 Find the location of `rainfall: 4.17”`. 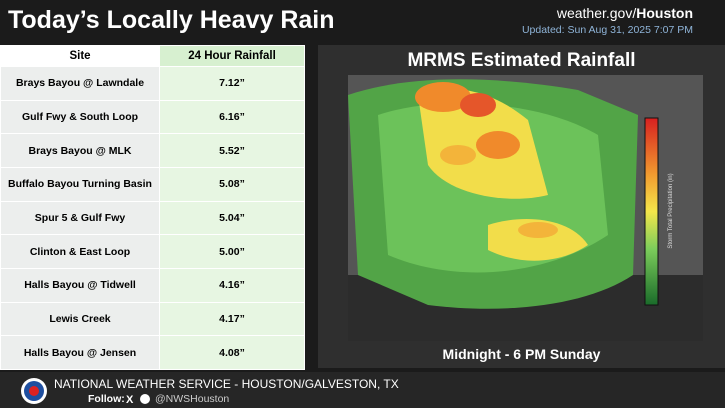

rainfall: 4.17” is located at coordinates (232, 319).